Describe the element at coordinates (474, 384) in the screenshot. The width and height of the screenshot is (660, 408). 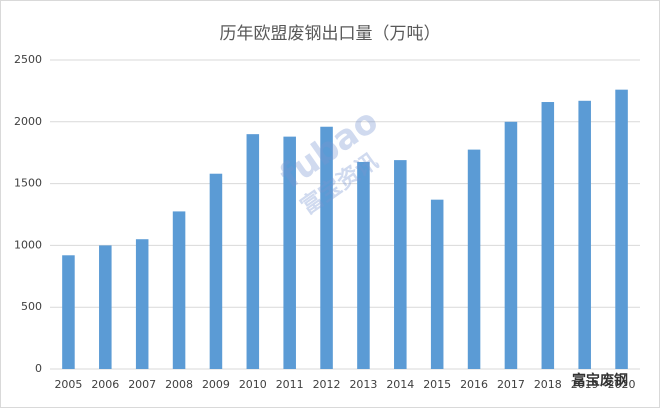
I see `x-tick-label: 2016` at that location.